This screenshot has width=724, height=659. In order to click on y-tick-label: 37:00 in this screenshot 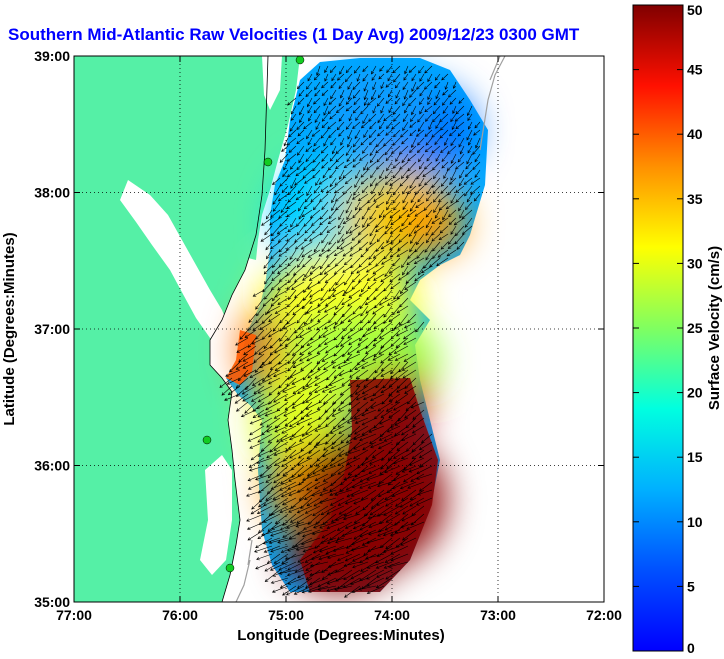, I will do `click(52, 329)`.